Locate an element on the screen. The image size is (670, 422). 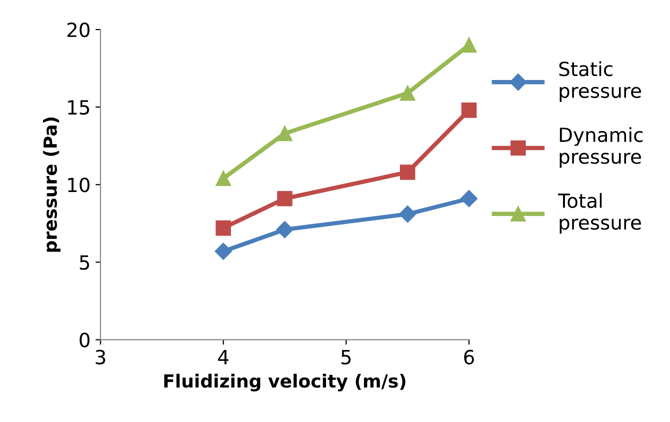
legend-label: Total pressure is located at coordinates (599, 213).